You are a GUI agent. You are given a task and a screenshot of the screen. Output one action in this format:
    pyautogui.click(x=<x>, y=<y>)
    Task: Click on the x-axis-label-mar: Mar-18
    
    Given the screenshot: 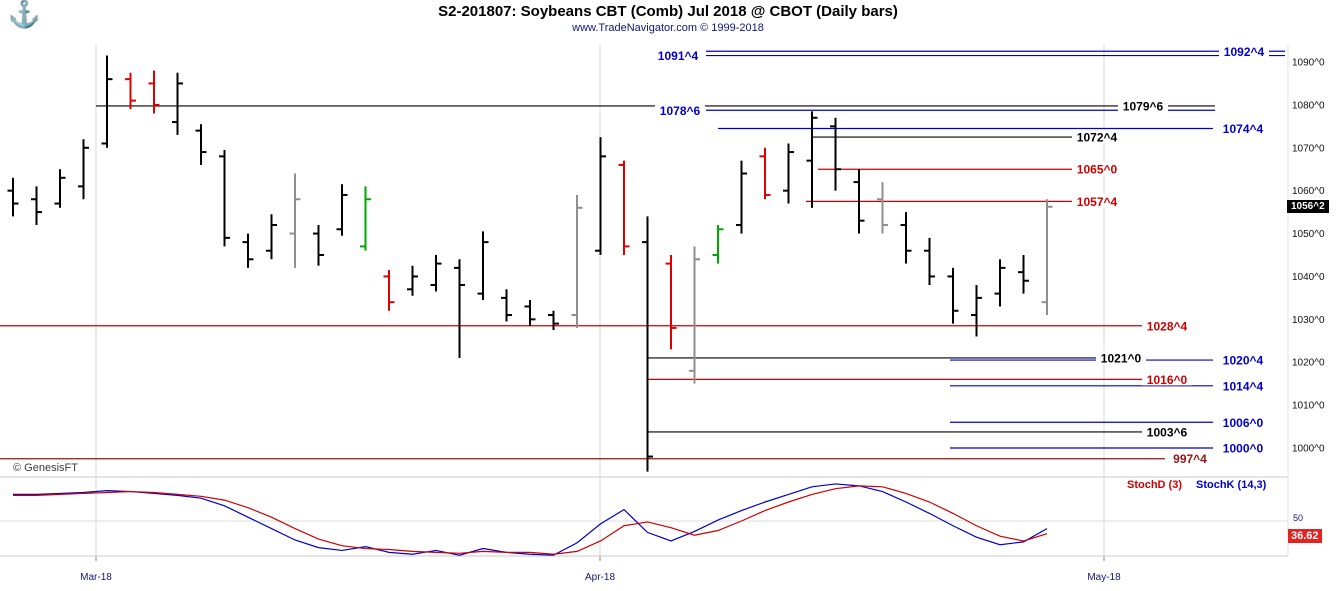 What is the action you would take?
    pyautogui.click(x=96, y=577)
    